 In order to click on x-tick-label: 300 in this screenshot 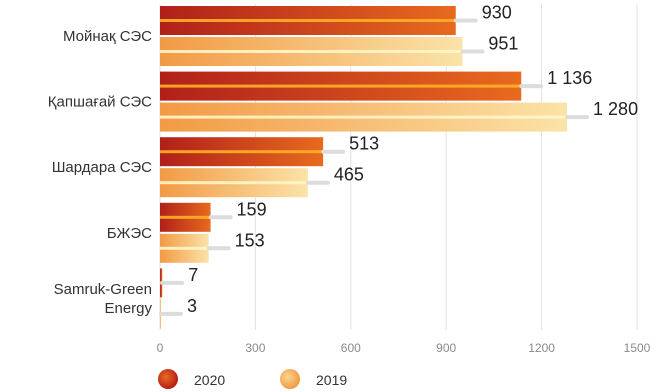, I will do `click(255, 348)`.